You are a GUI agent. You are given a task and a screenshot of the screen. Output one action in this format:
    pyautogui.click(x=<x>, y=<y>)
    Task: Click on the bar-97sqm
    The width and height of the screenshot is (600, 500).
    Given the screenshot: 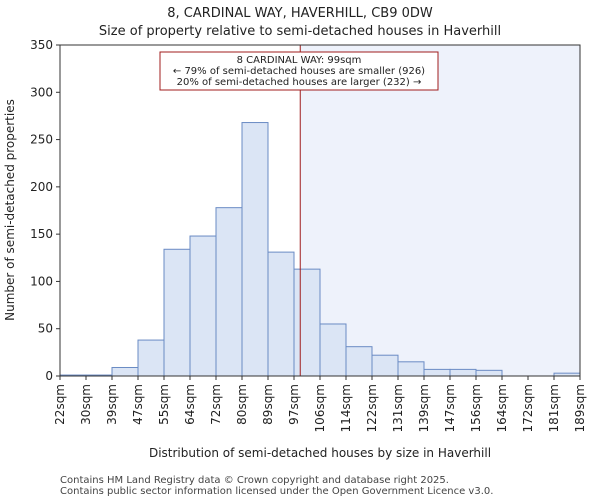 What is the action you would take?
    pyautogui.click(x=307, y=322)
    